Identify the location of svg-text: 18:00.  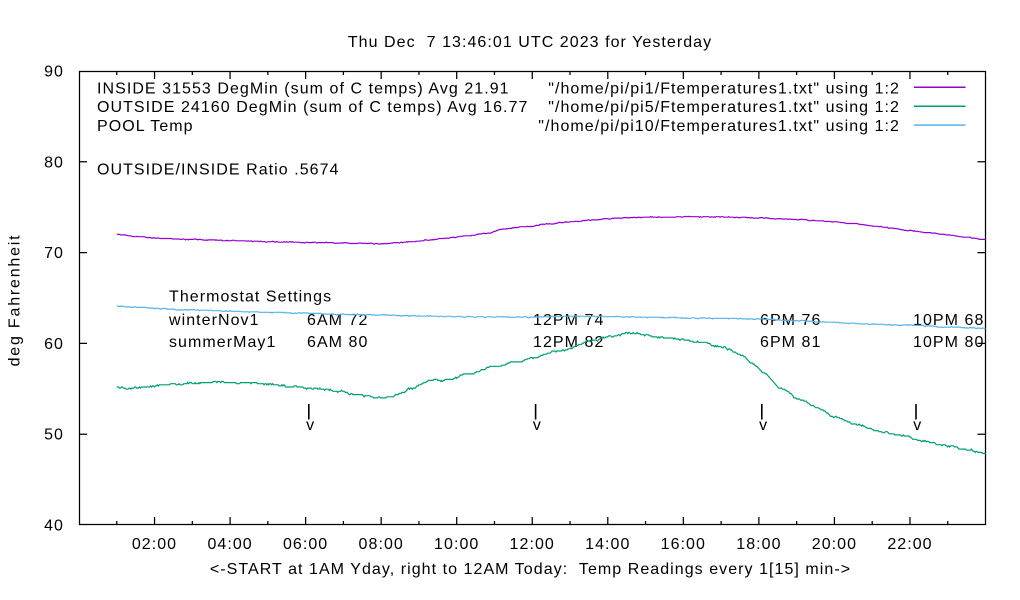
(758, 544).